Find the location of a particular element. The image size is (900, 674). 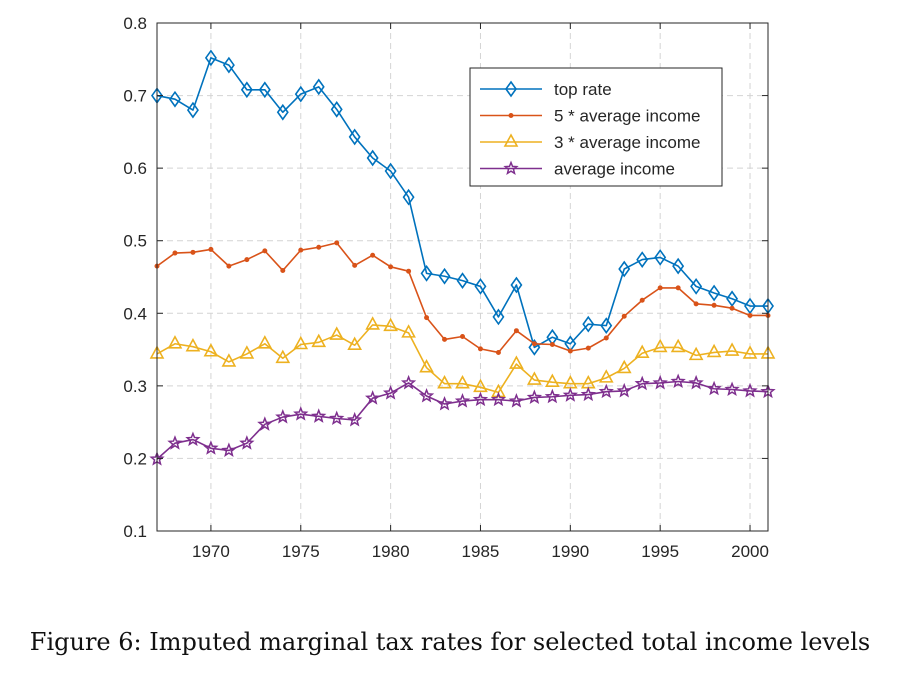

series-3-average-income is located at coordinates (462, 357).